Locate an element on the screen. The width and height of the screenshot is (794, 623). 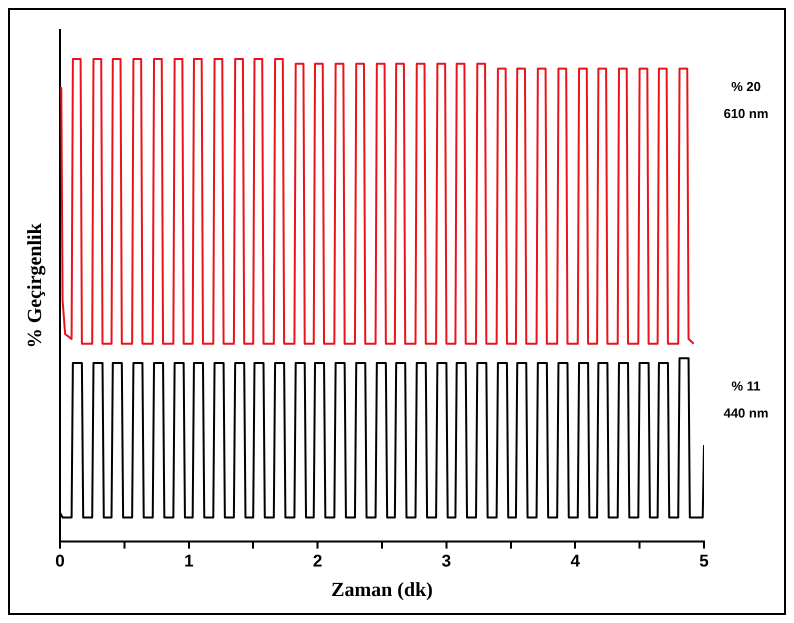
text: % 11 440 nm is located at coordinates (746, 399).